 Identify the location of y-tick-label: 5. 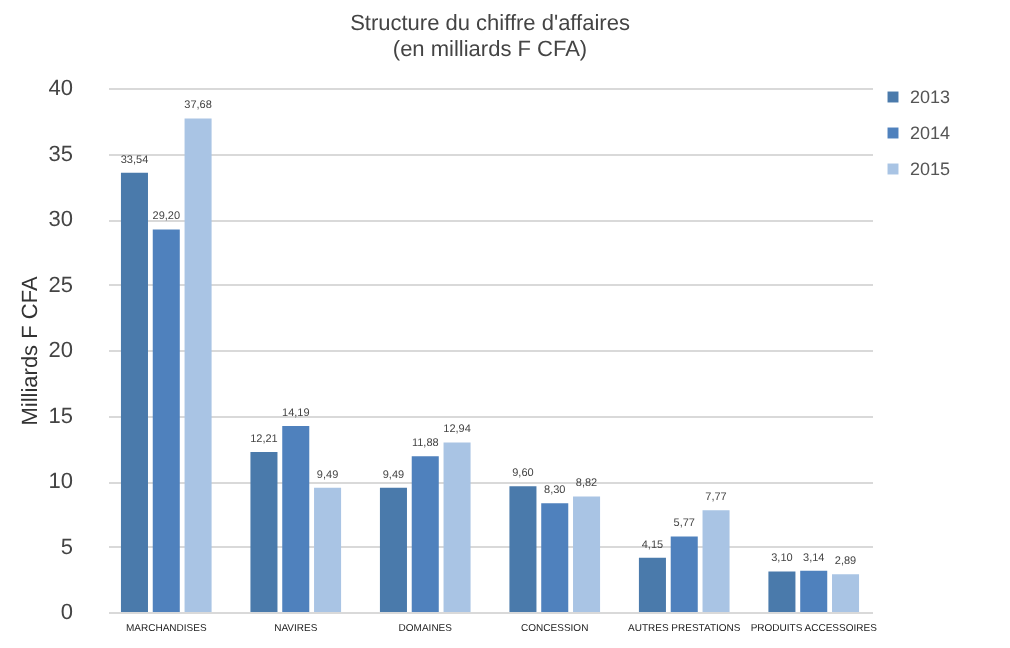
(66, 547).